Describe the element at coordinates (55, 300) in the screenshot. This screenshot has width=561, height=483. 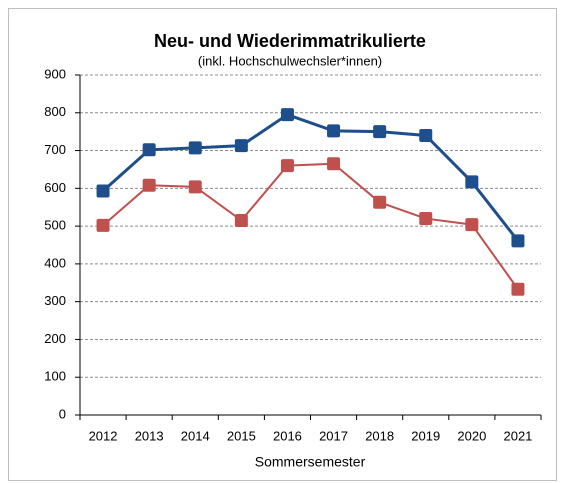
I see `y-tick-label: 300` at that location.